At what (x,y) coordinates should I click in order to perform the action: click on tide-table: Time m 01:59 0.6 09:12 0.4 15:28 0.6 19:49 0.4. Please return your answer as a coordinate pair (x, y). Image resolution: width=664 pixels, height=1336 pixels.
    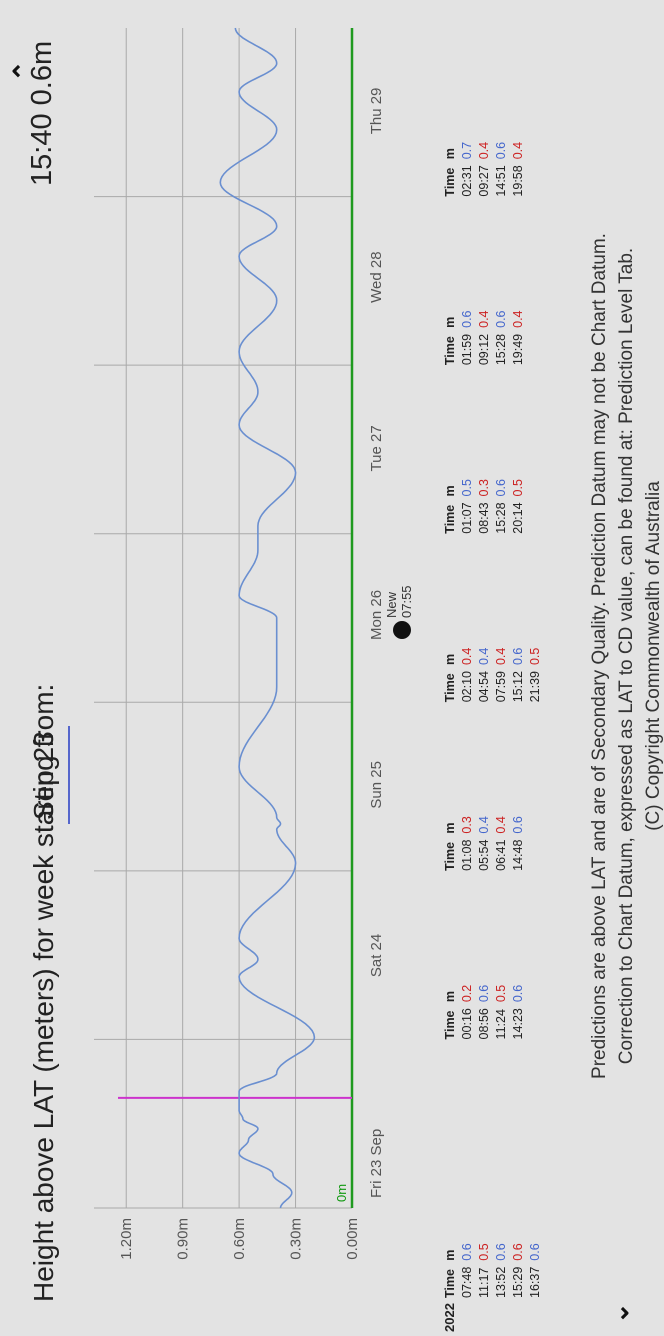
    Looking at the image, I should click on (484, 334).